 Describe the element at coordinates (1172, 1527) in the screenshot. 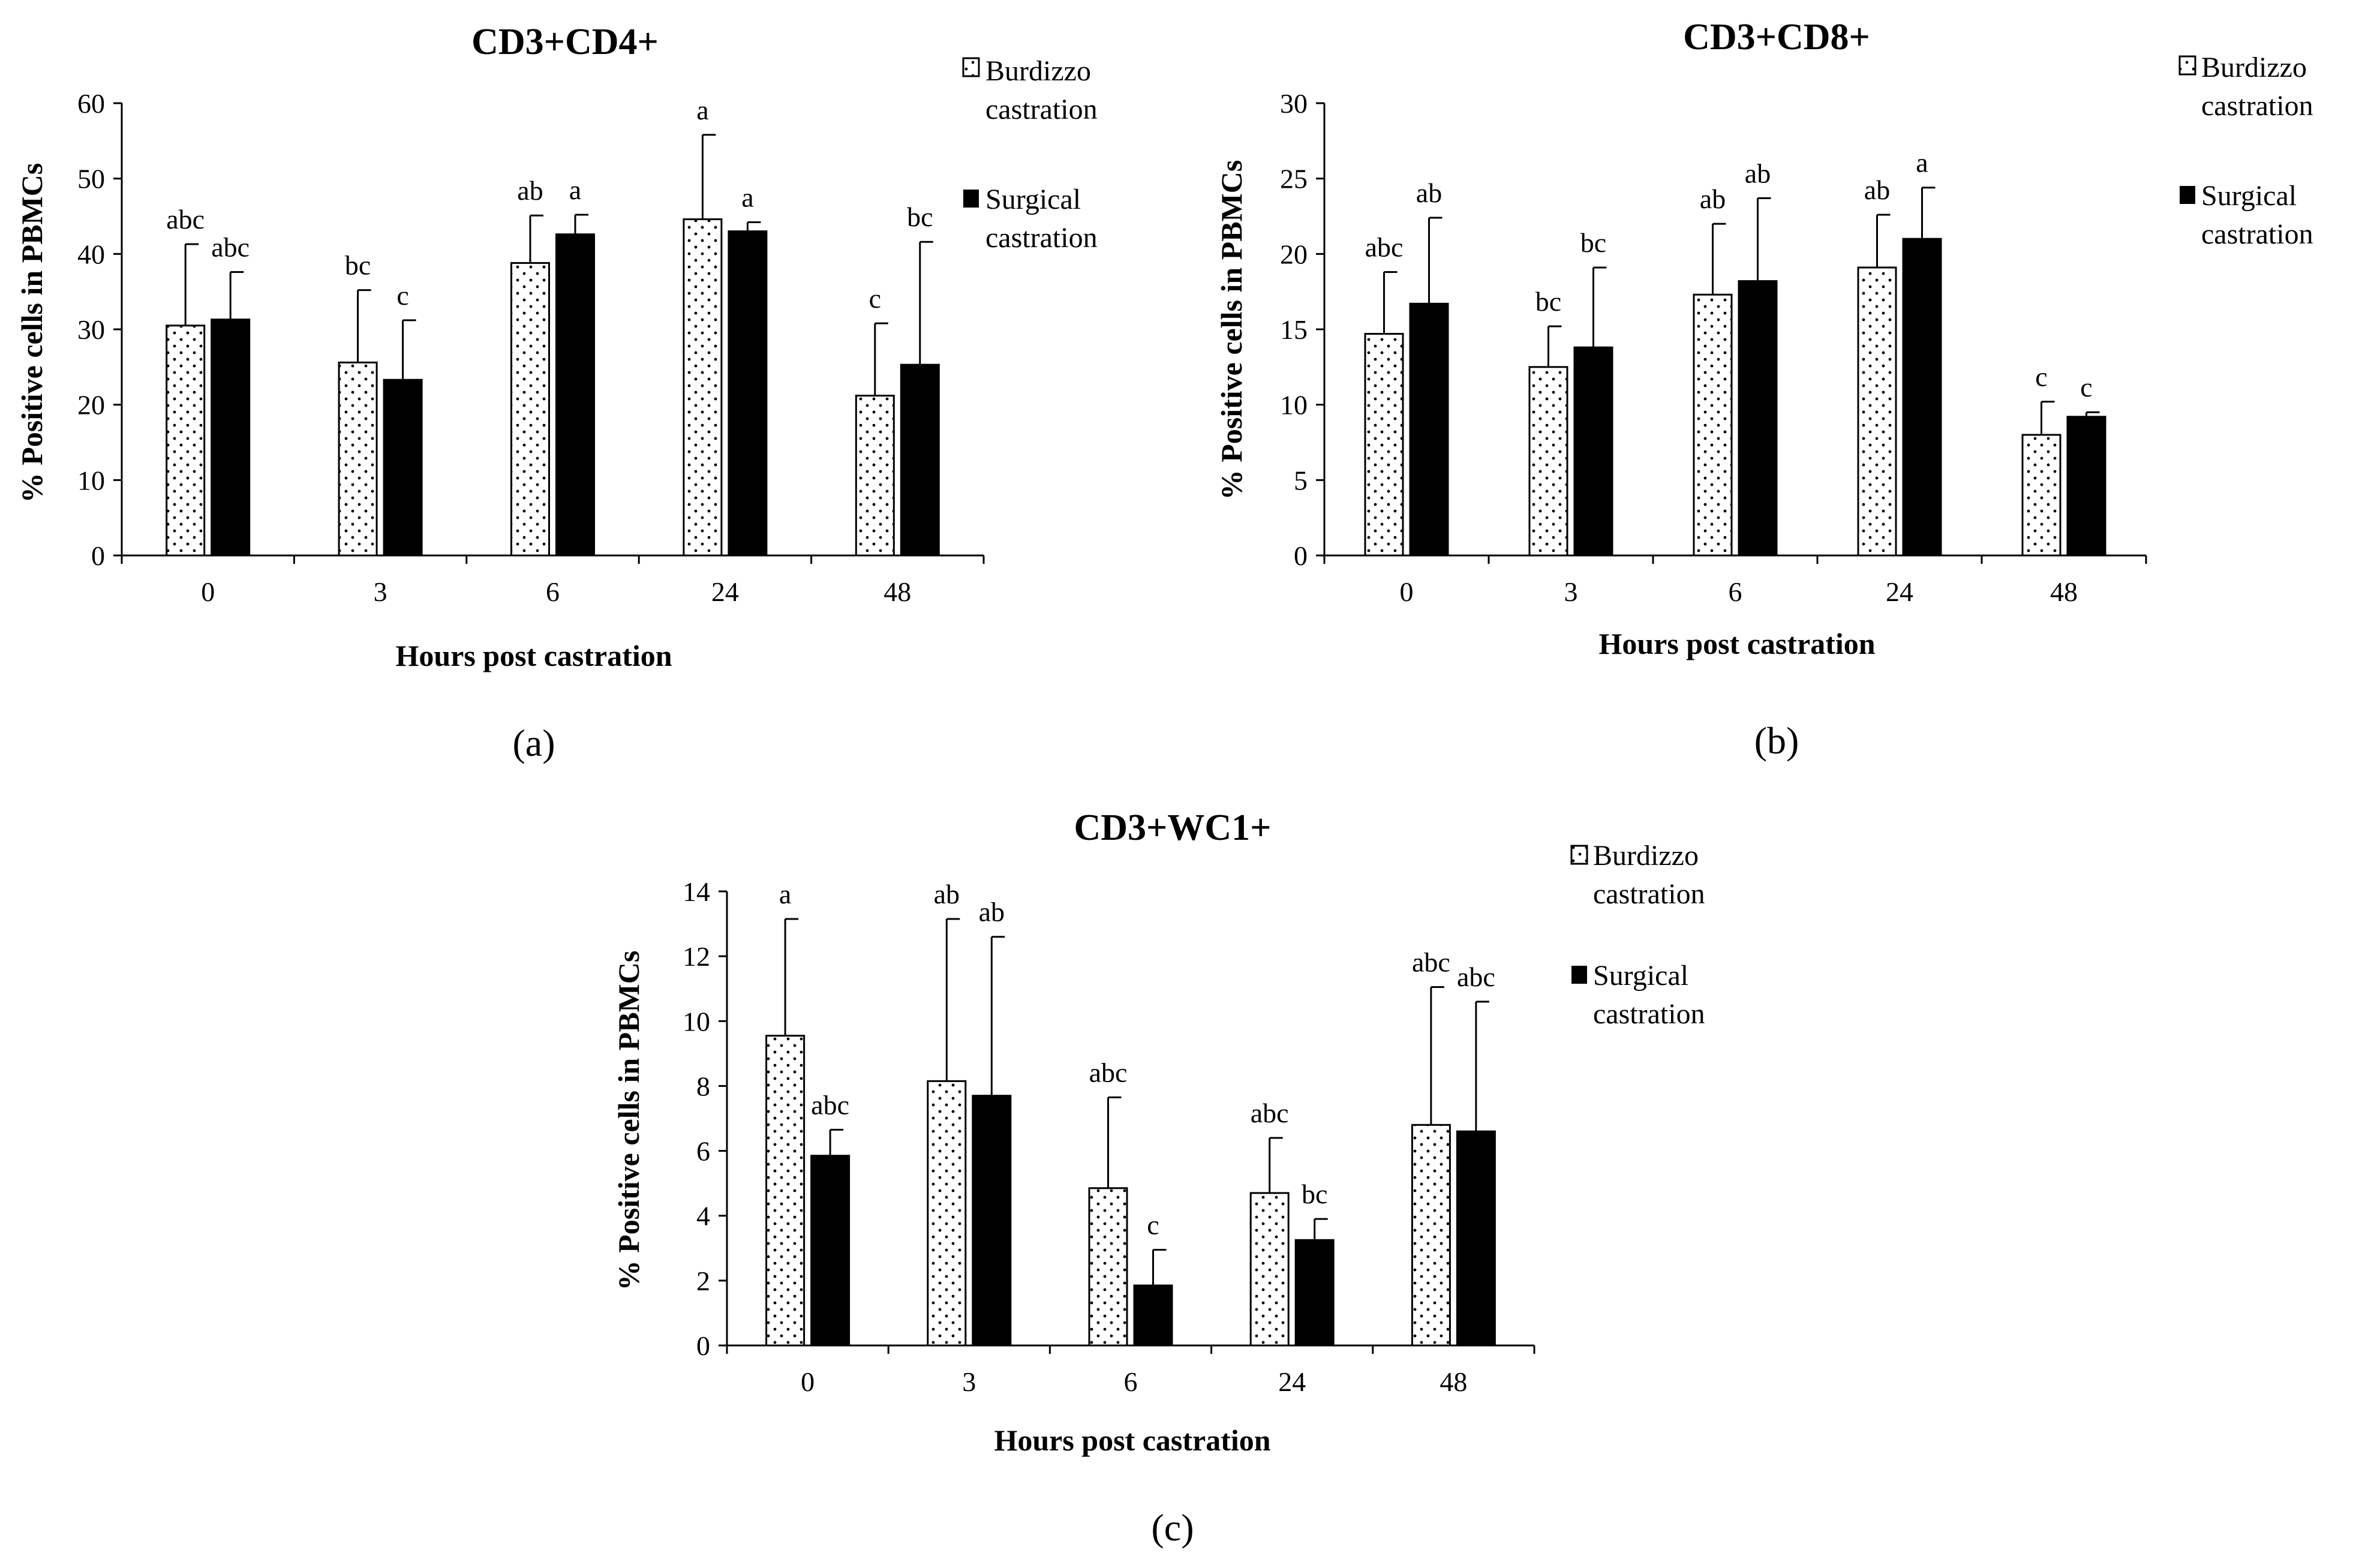

I see `panel-label-c: (c)` at that location.